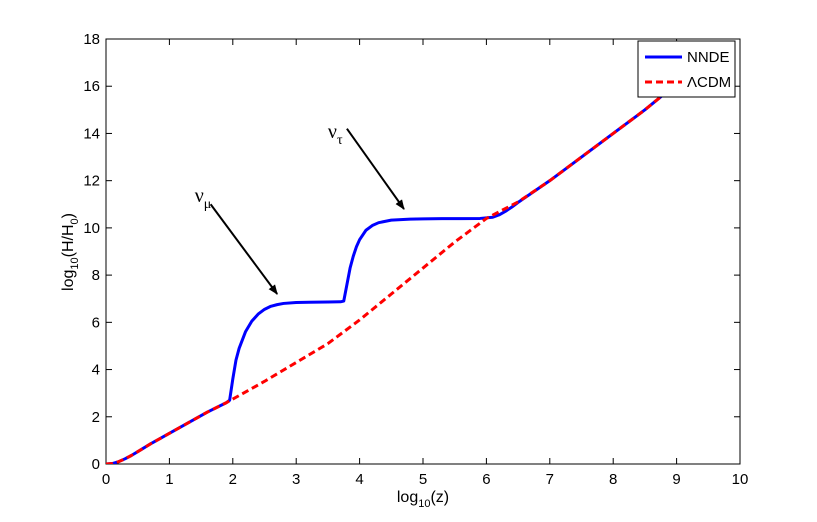  Describe the element at coordinates (70, 252) in the screenshot. I see `y-axis-label: log10(H/H0)` at that location.